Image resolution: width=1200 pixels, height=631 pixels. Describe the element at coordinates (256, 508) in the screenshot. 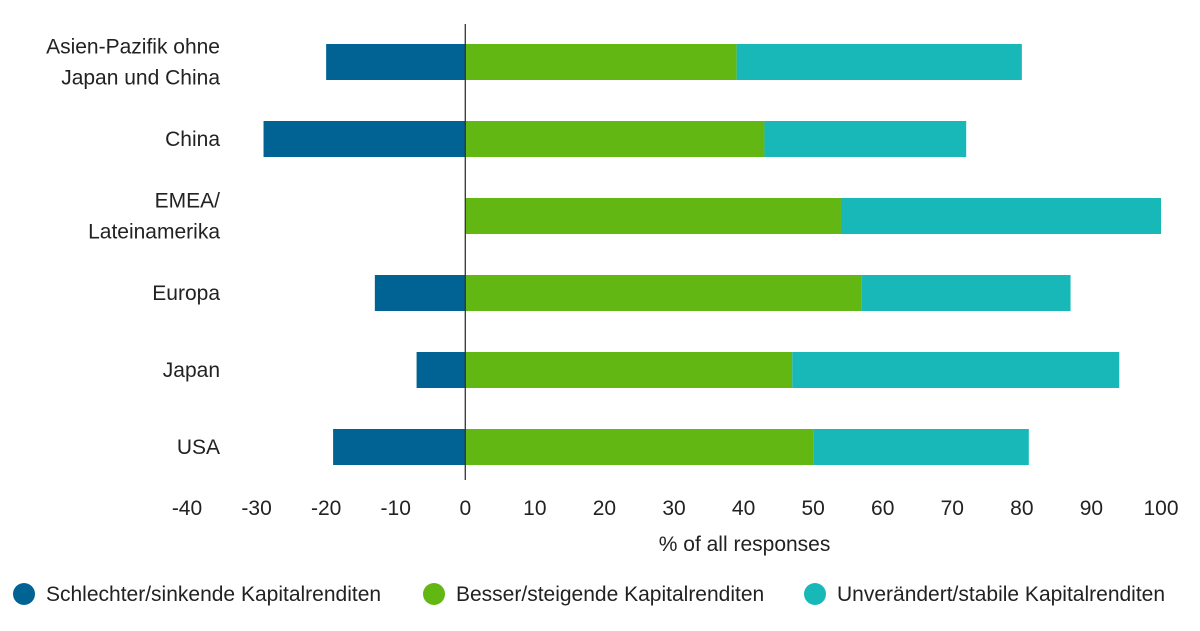

I see `x-tick-label: -30` at that location.